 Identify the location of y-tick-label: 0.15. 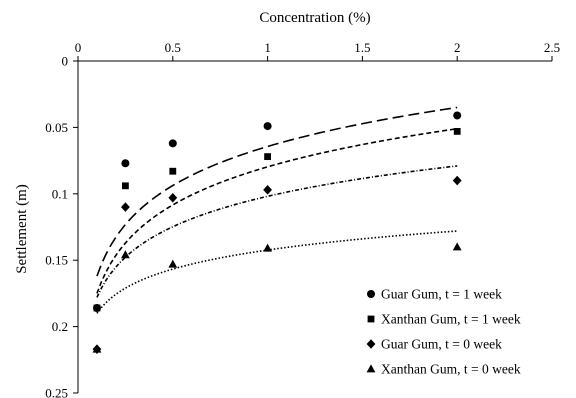
(56, 260).